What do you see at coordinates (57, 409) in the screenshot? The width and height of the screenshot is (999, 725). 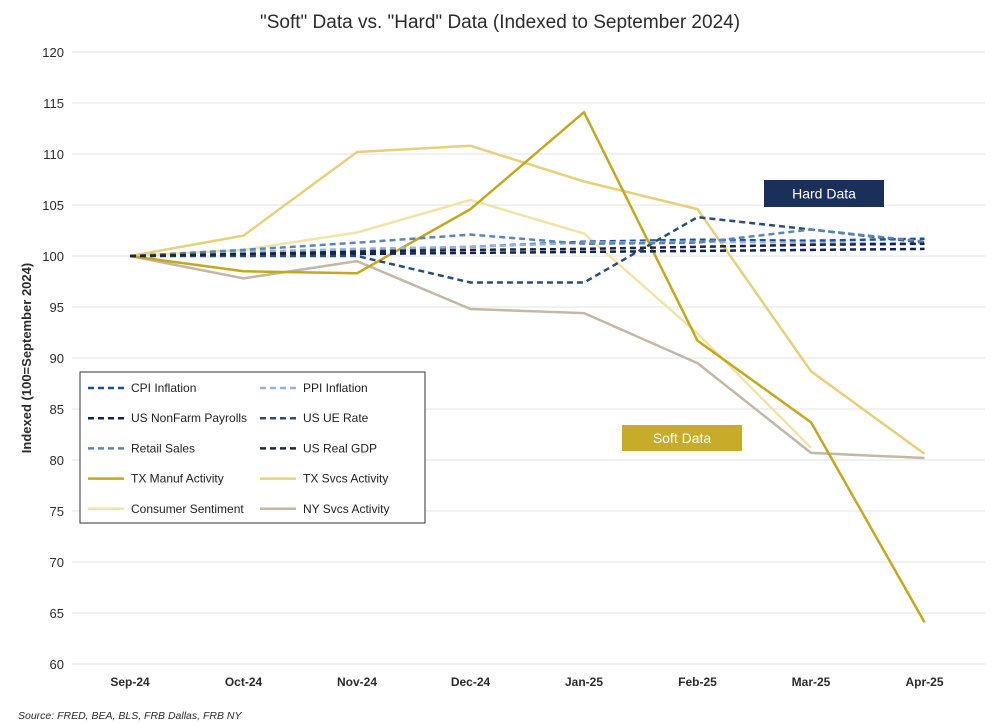 I see `y-tick-label: 85` at bounding box center [57, 409].